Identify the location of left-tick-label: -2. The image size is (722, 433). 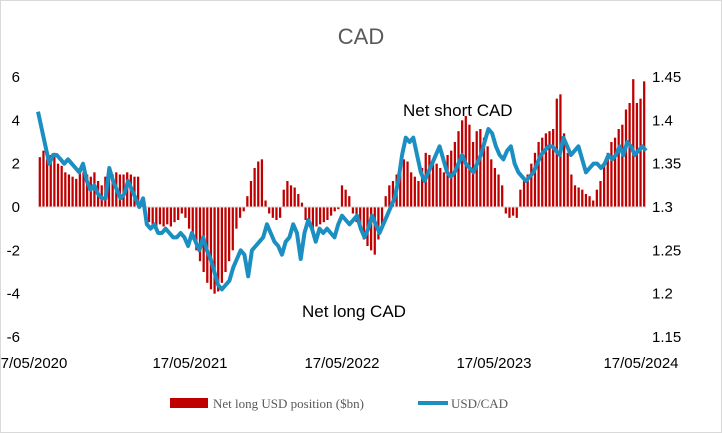
(13, 250).